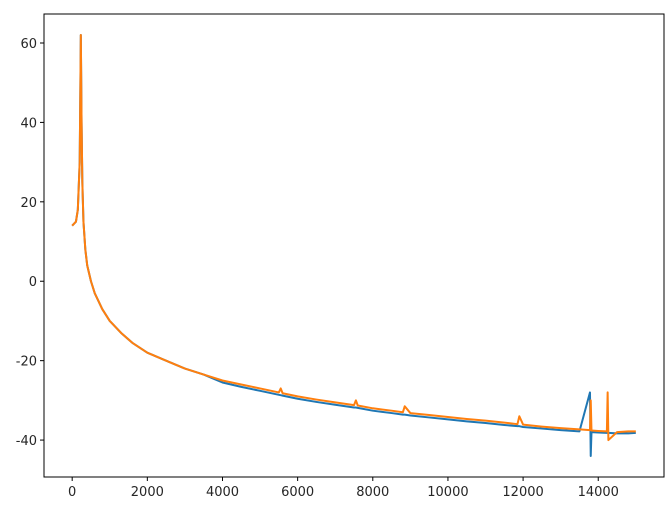  Describe the element at coordinates (372, 492) in the screenshot. I see `x-tick-label: 8000` at that location.